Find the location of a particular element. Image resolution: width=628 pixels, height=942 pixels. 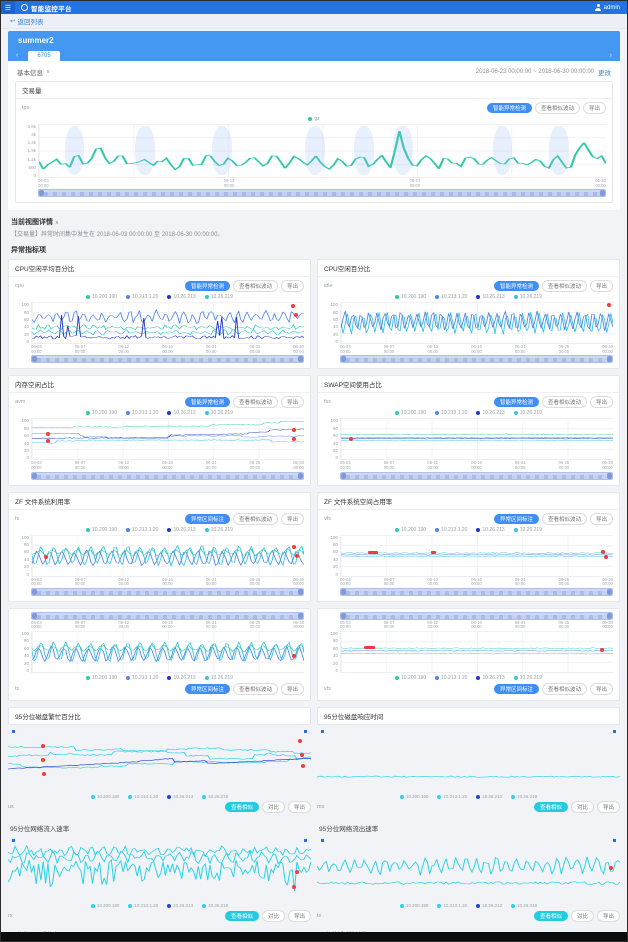

basic-info-label: 基本信息 is located at coordinates (30, 73).